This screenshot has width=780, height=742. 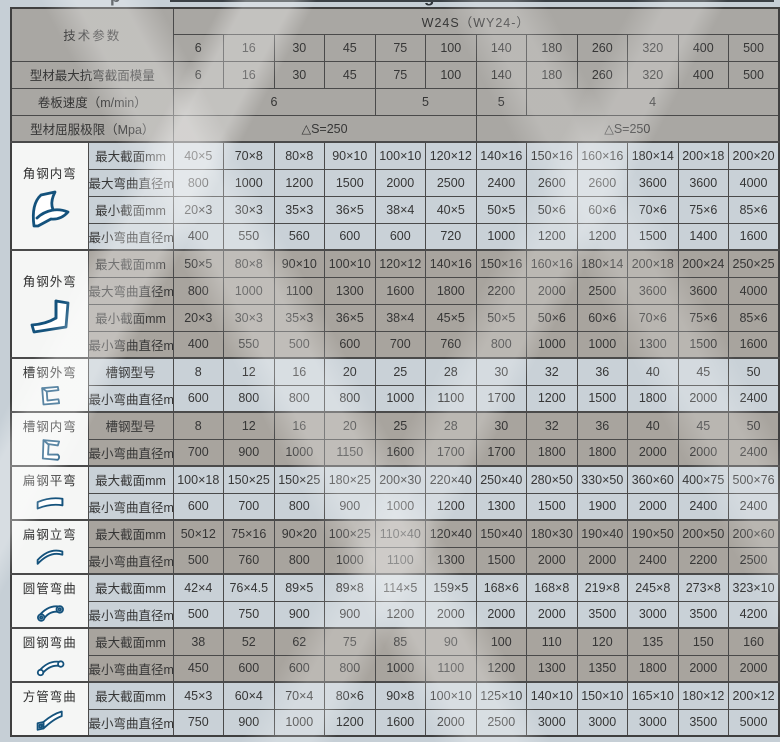 What do you see at coordinates (501, 641) in the screenshot?
I see `value-cell: 100` at bounding box center [501, 641].